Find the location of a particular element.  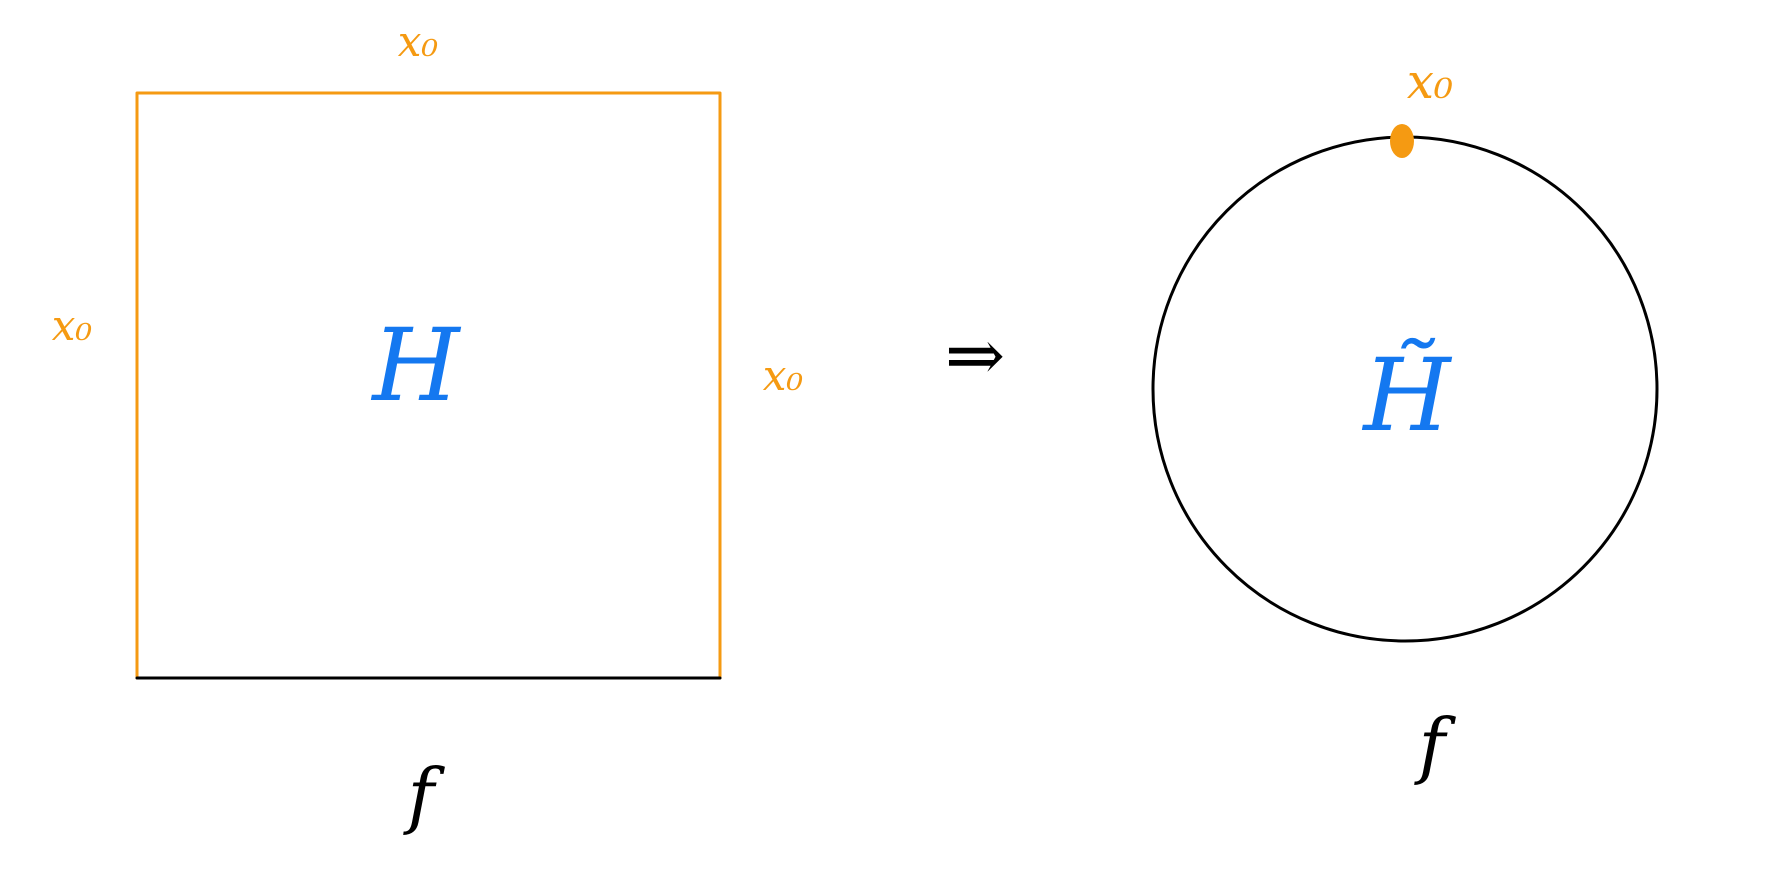

implies-arrow-icon: ⇒ is located at coordinates (975, 355).